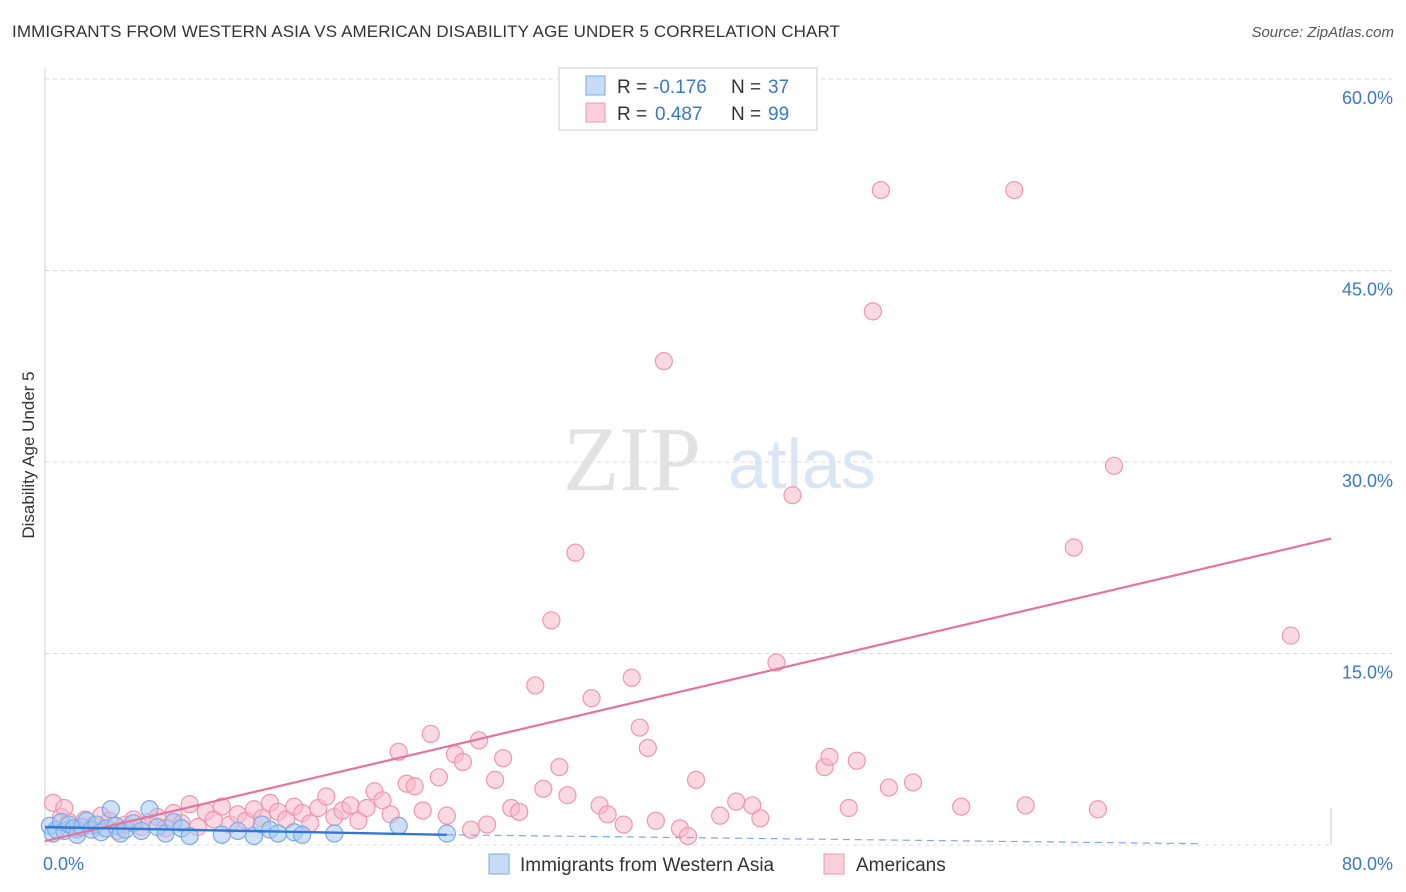  Describe the element at coordinates (778, 114) in the screenshot. I see `legend-n-value-2: 99` at that location.